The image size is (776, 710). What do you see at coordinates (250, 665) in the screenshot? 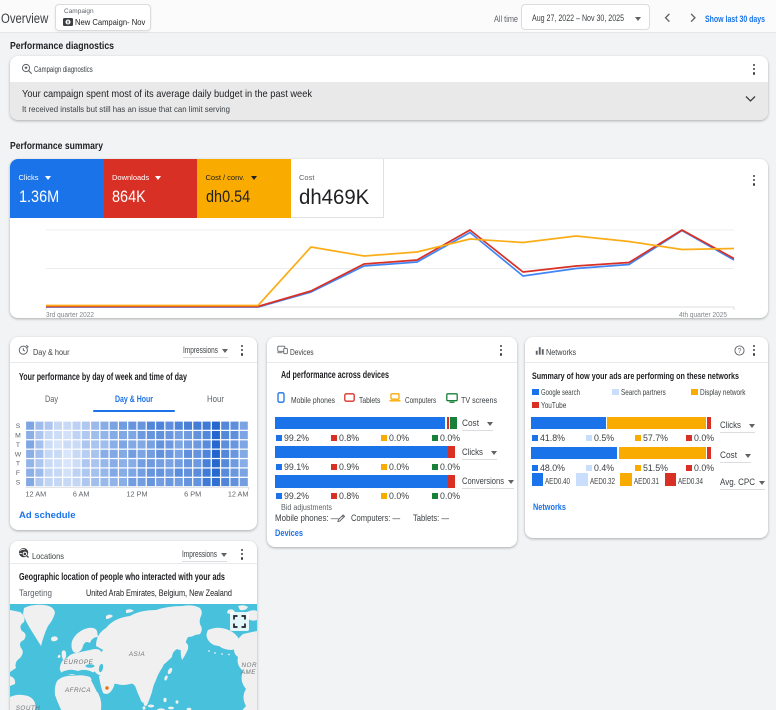
I see `svg-text: NOR` at bounding box center [250, 665].